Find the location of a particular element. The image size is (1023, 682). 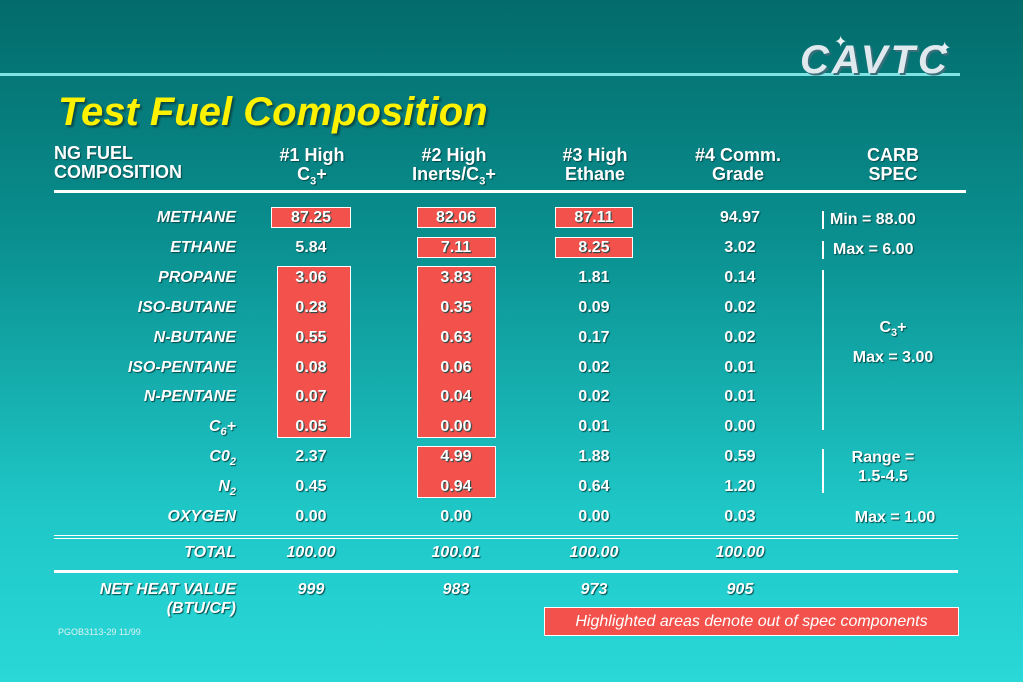

spec-ethane: Max = 6.00 is located at coordinates (873, 249).